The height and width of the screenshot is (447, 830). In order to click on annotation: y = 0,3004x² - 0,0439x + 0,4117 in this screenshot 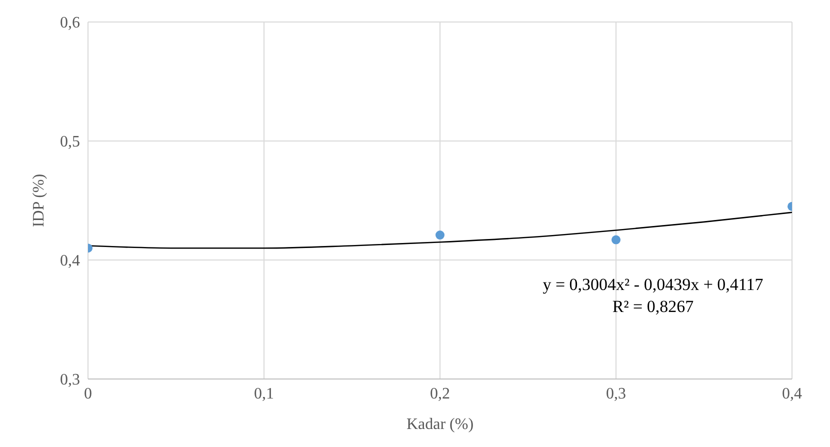, I will do `click(653, 285)`.